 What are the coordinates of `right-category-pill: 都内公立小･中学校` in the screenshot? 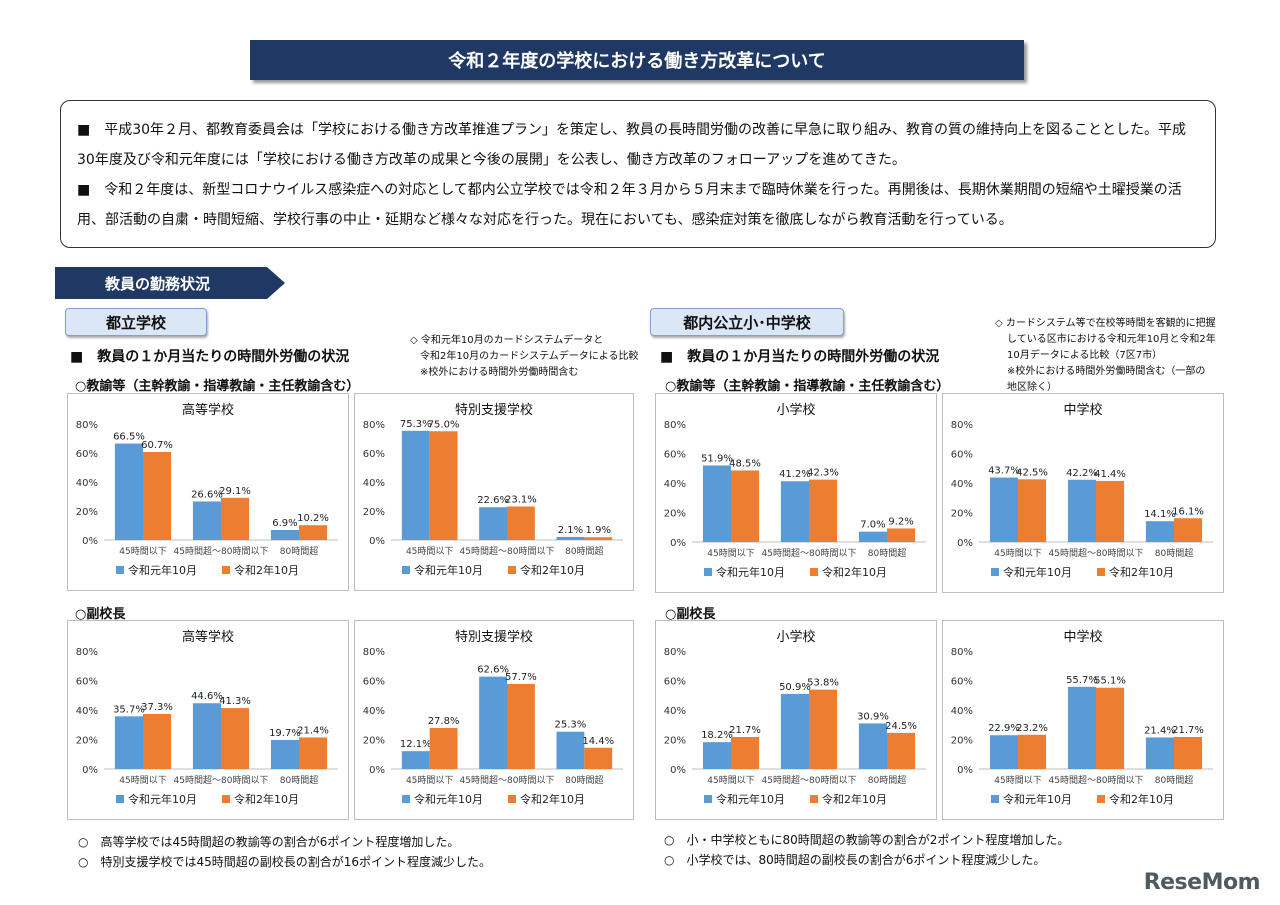 It's located at (747, 322).